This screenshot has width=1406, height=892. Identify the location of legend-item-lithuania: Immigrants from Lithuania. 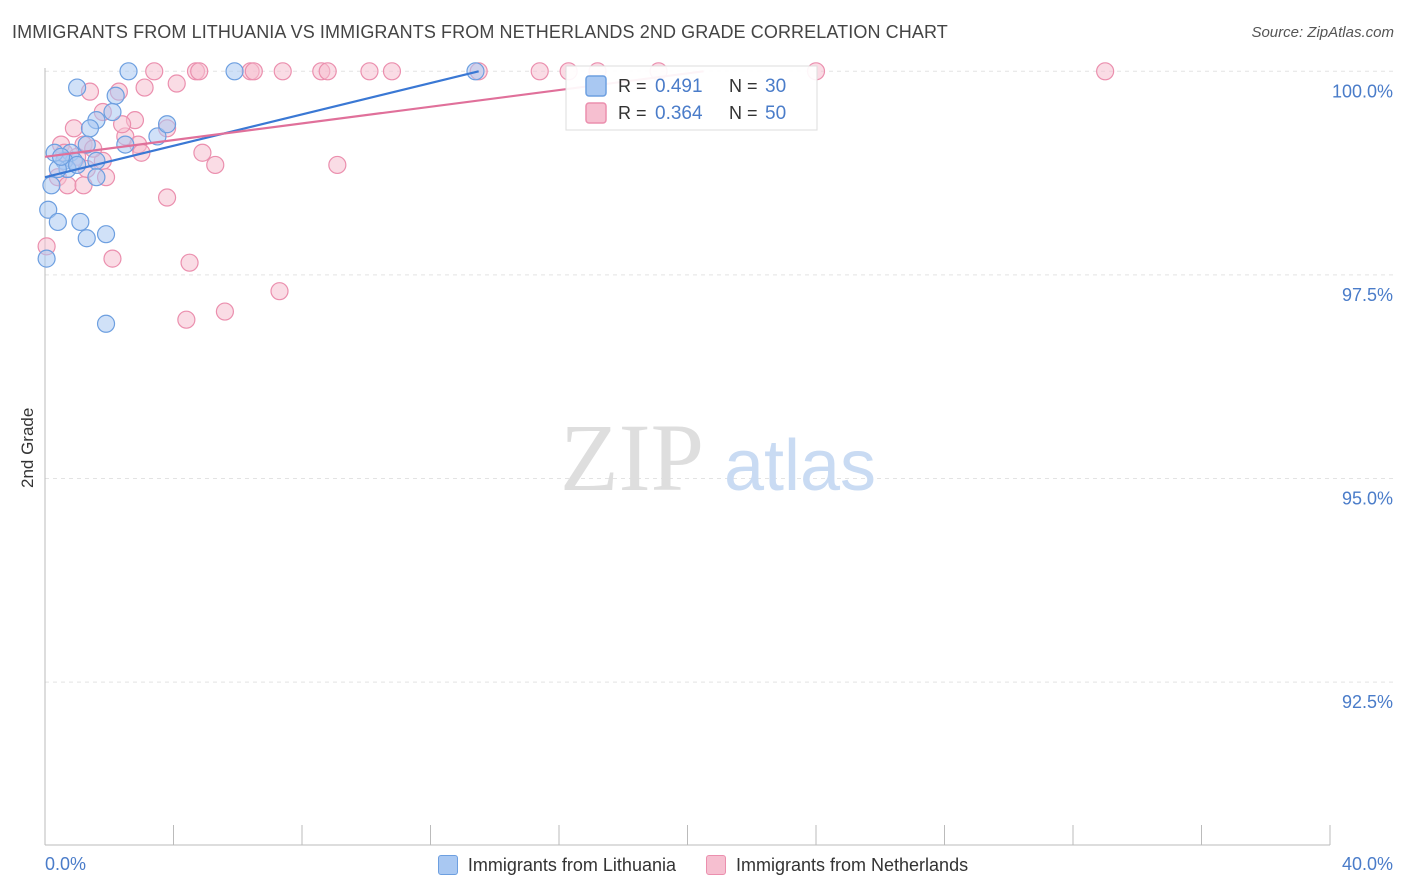
(556, 865).